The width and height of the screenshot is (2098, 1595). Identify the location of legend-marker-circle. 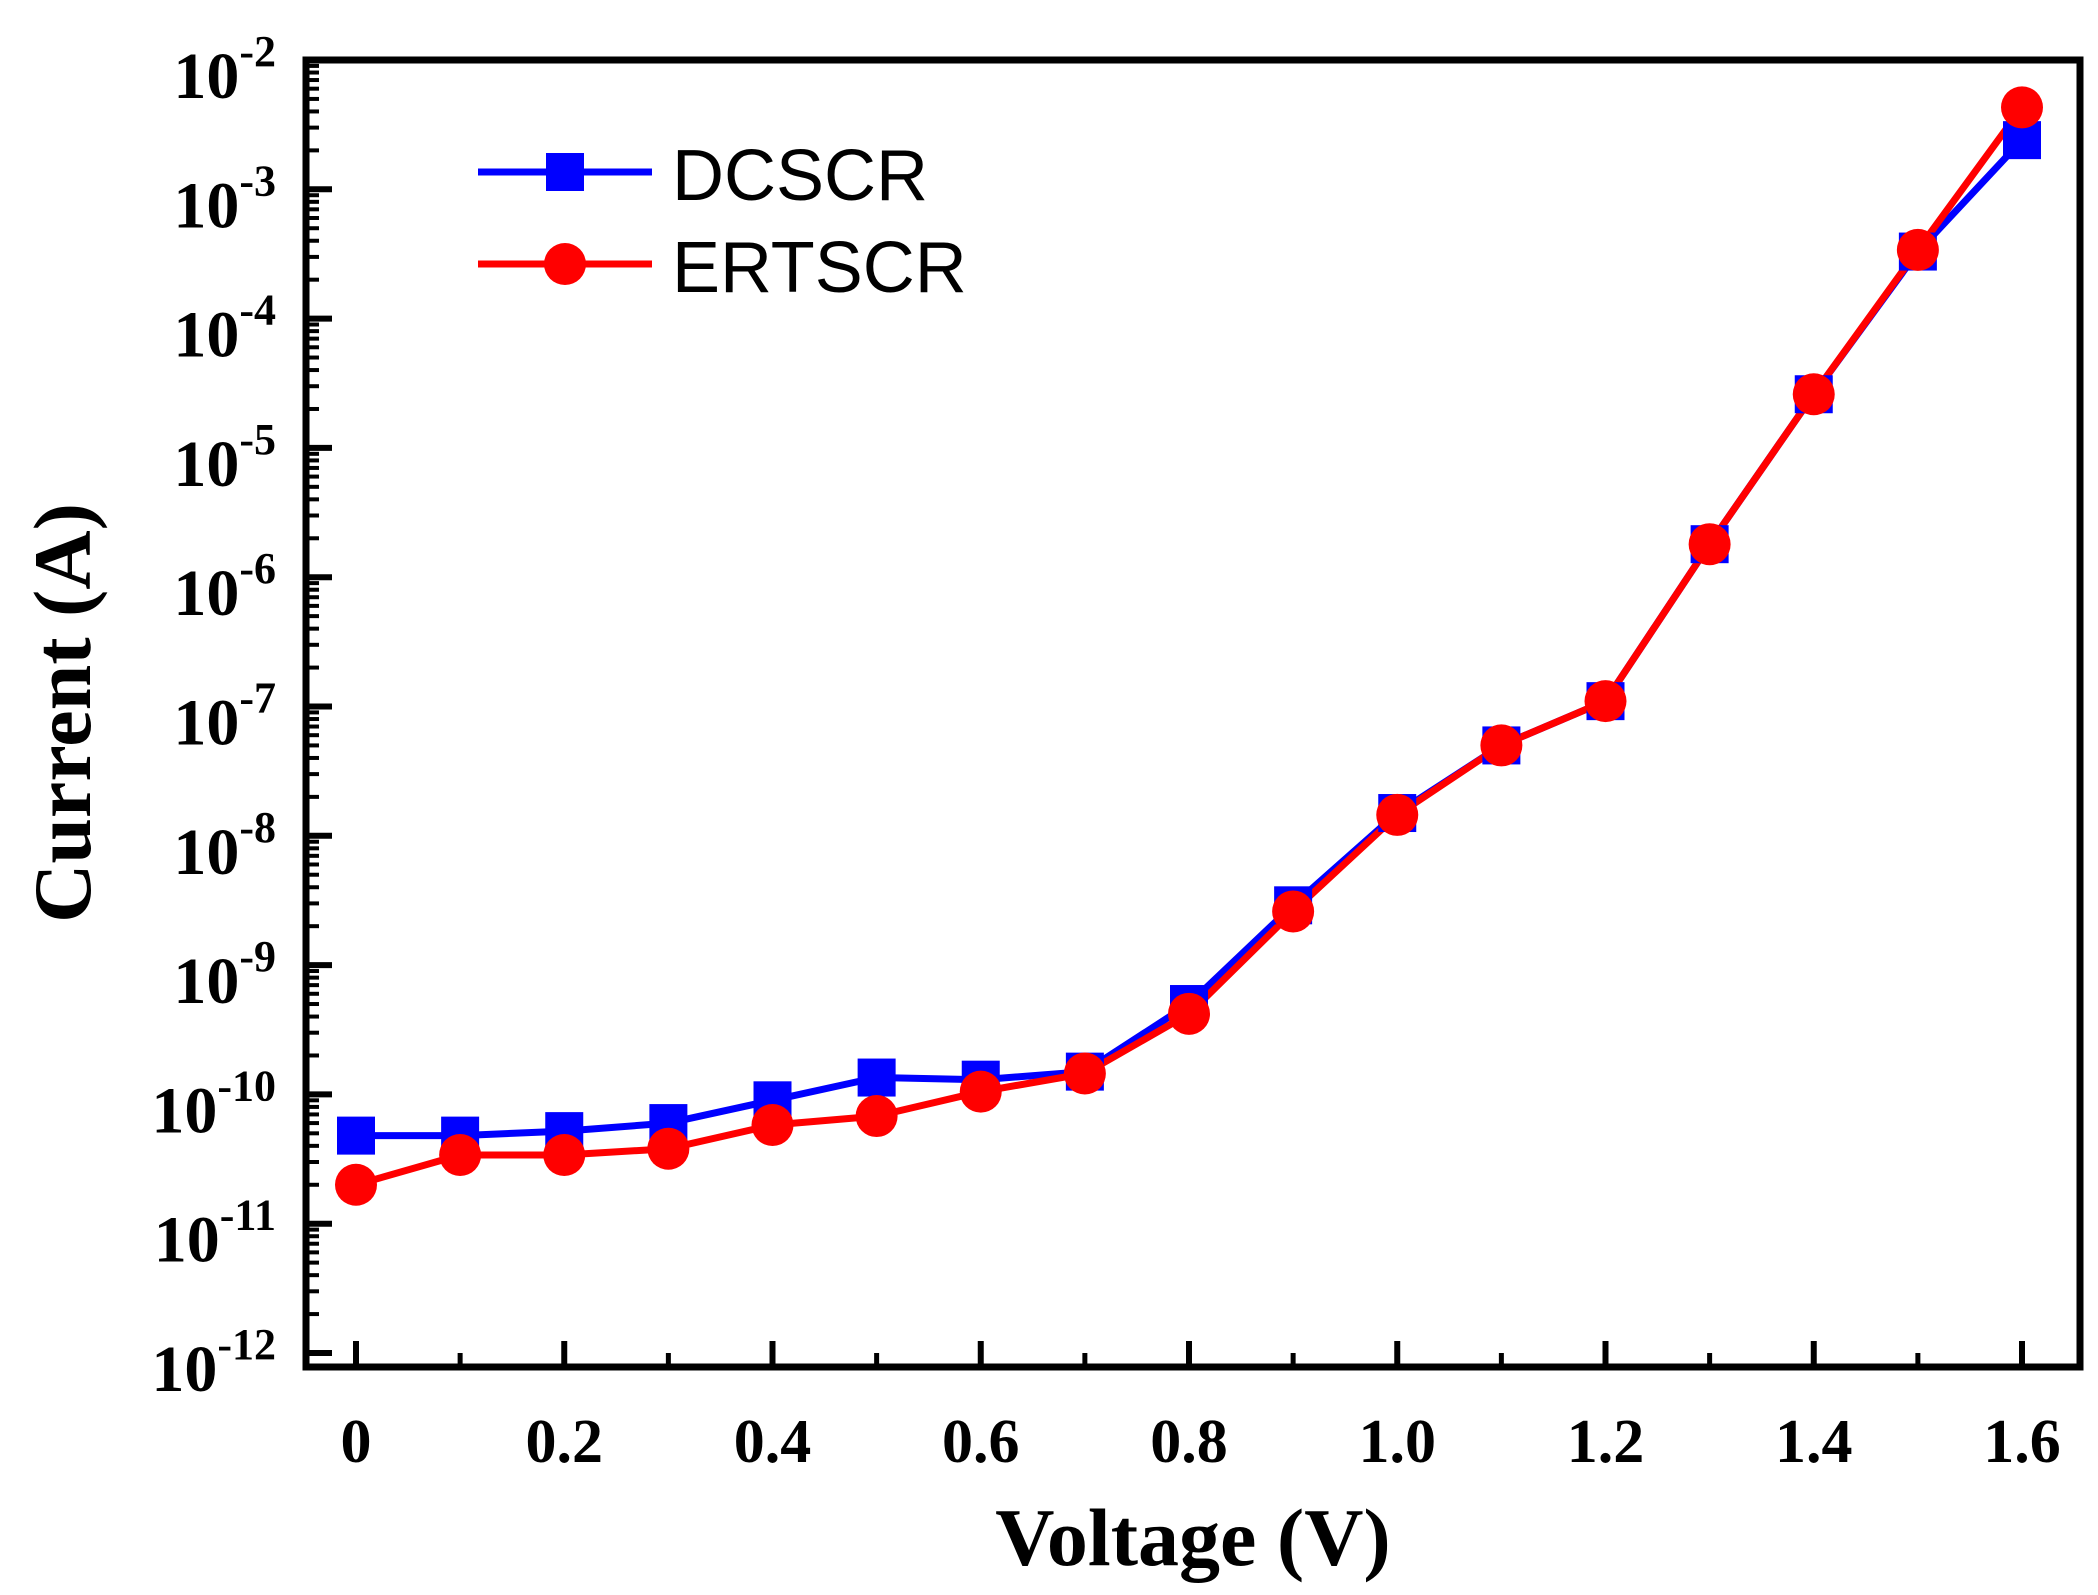
(565, 264).